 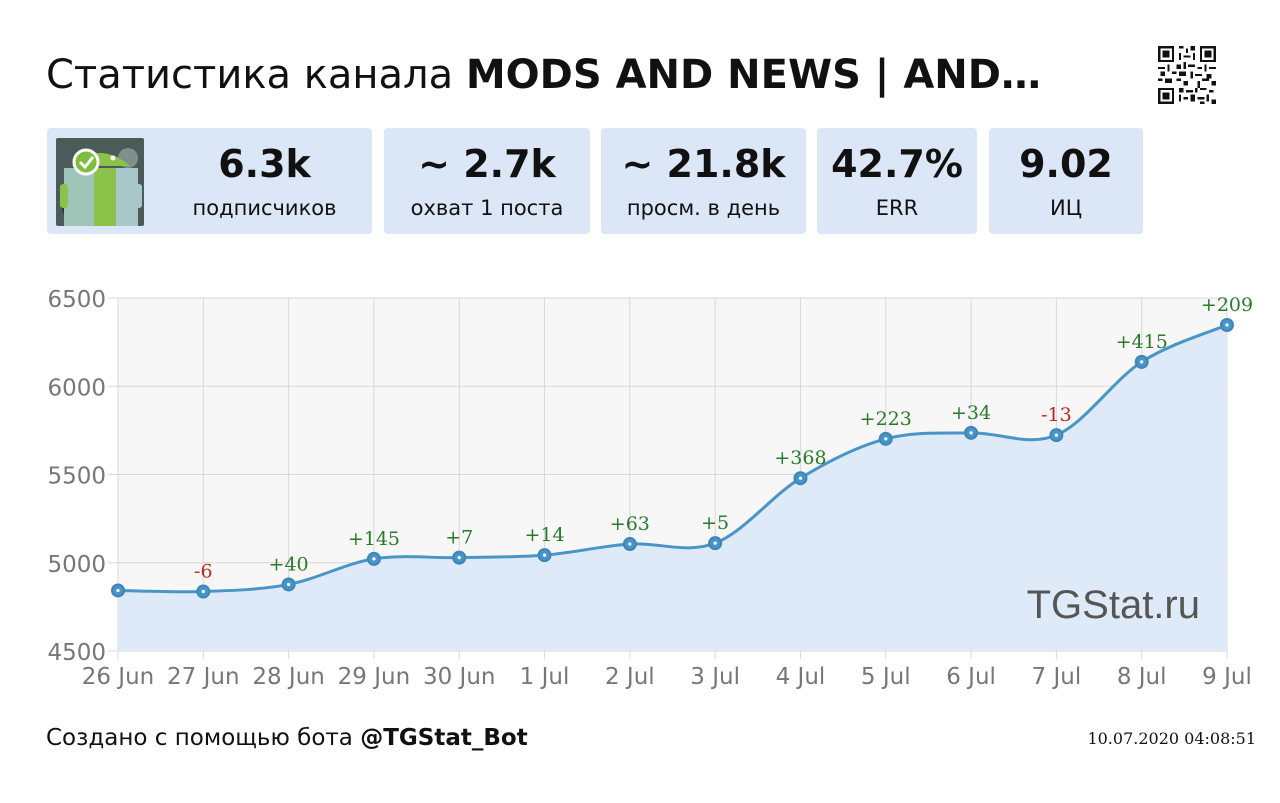 I want to click on daily-views-card: ~ 21.8k просм. в день, so click(x=703, y=181).